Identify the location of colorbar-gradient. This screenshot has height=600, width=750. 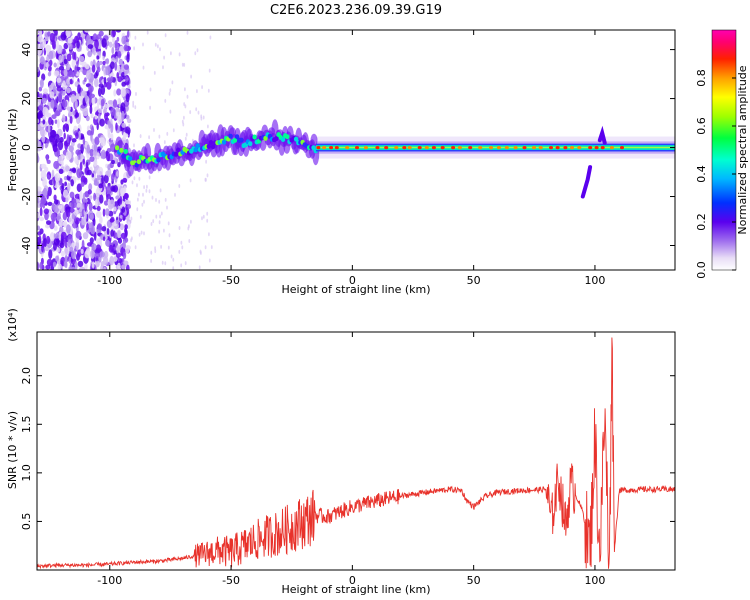
(724, 150).